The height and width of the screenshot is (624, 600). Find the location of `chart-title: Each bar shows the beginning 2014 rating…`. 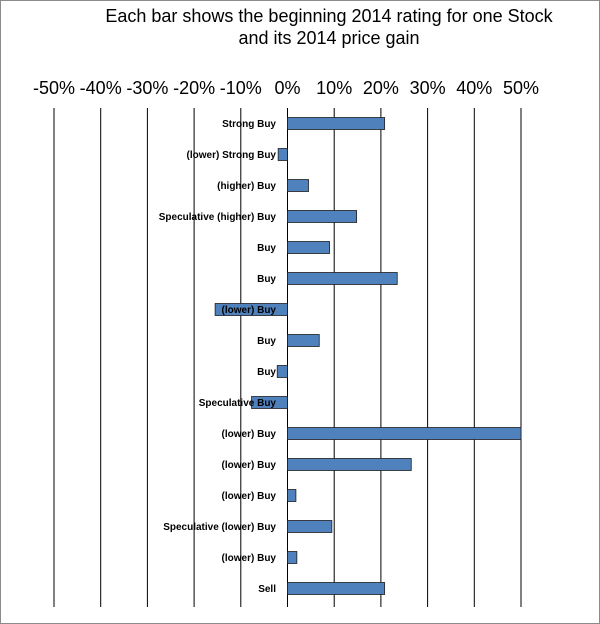

chart-title: Each bar shows the beginning 2014 rating… is located at coordinates (329, 27).